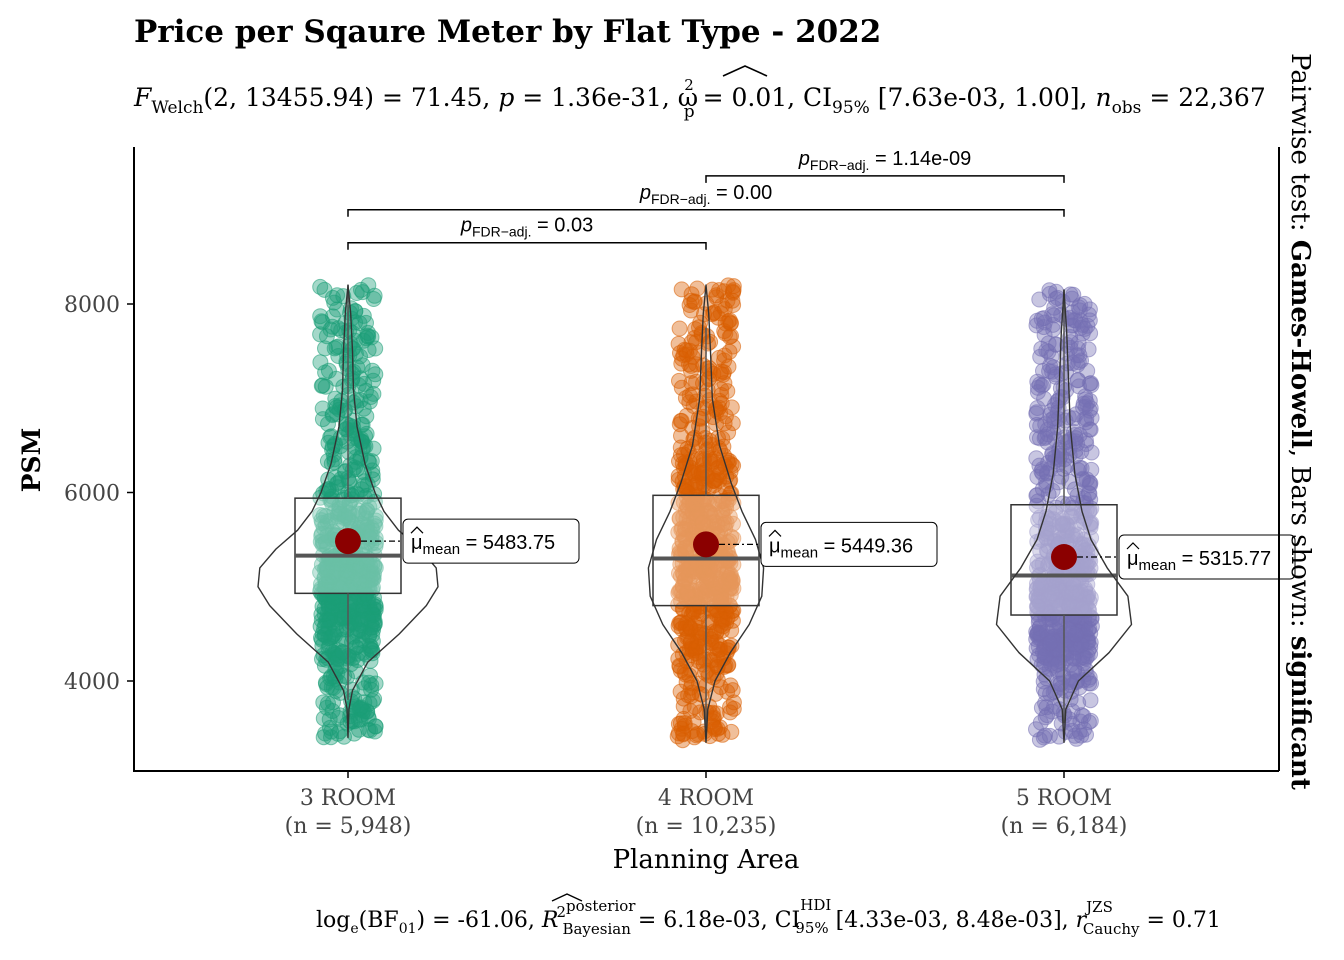  Describe the element at coordinates (706, 798) in the screenshot. I see `x-tick-label: 4 ROOM` at that location.